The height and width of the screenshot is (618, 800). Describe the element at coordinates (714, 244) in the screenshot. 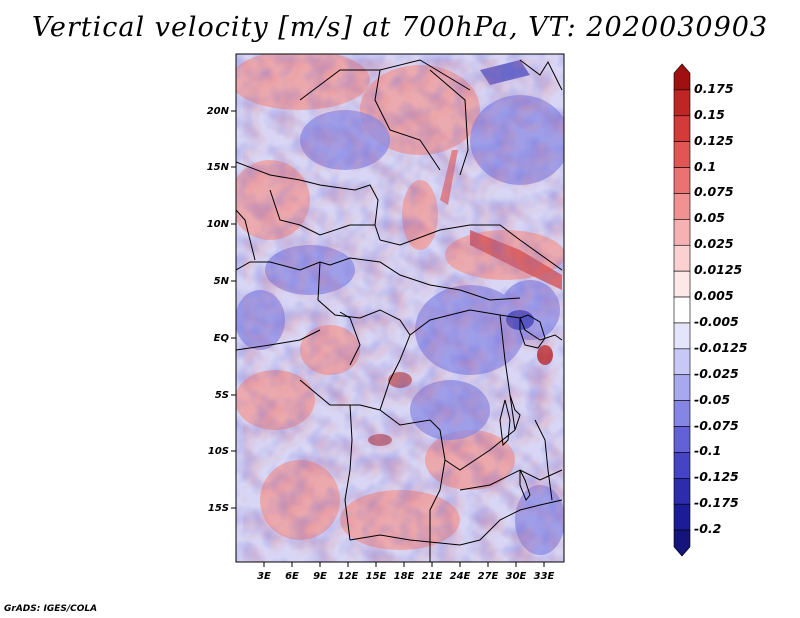

I see `colorbar-label: 0.025` at that location.